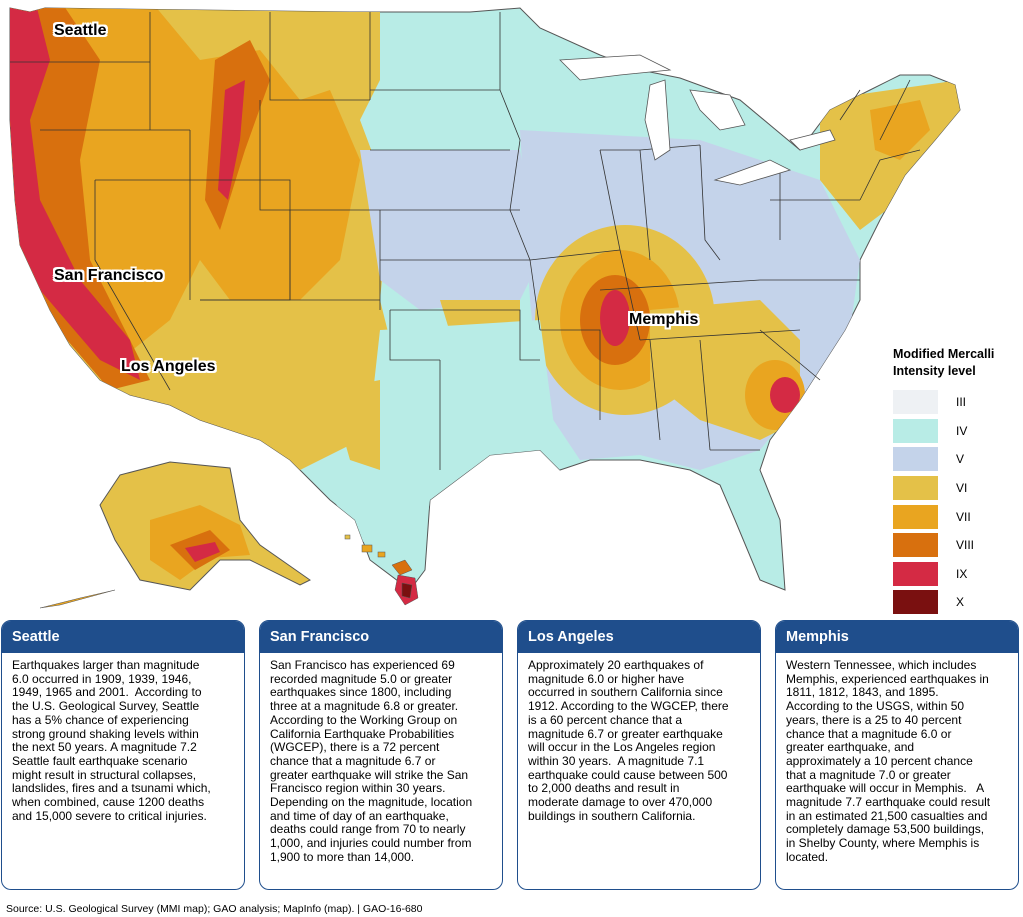 The image size is (1023, 917). I want to click on legend-item: VII, so click(958, 516).